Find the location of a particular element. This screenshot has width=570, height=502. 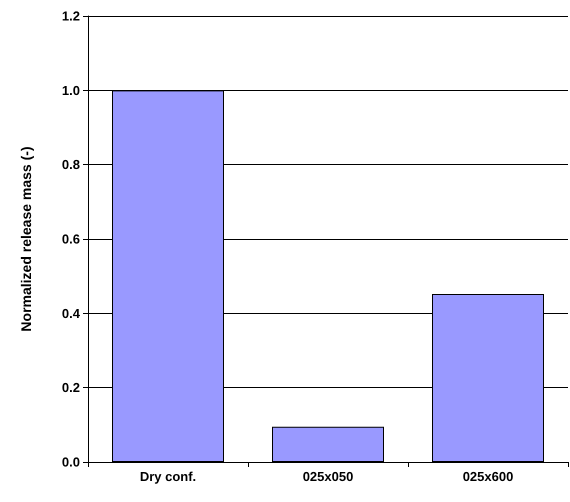

y-tick-label: 0.8 is located at coordinates (71, 164).